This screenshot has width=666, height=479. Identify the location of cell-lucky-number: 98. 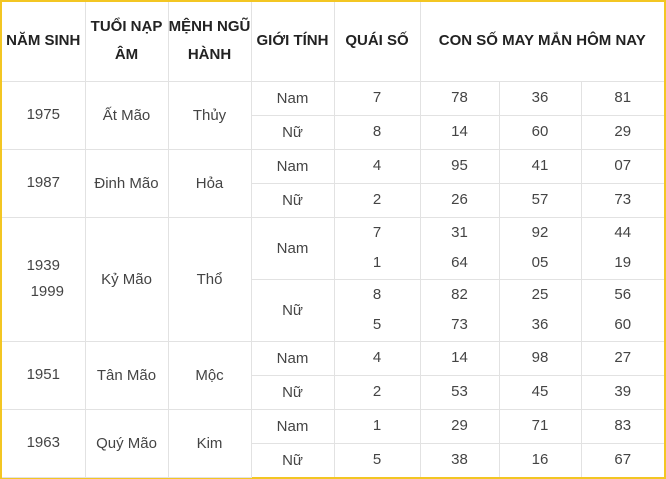
(540, 358).